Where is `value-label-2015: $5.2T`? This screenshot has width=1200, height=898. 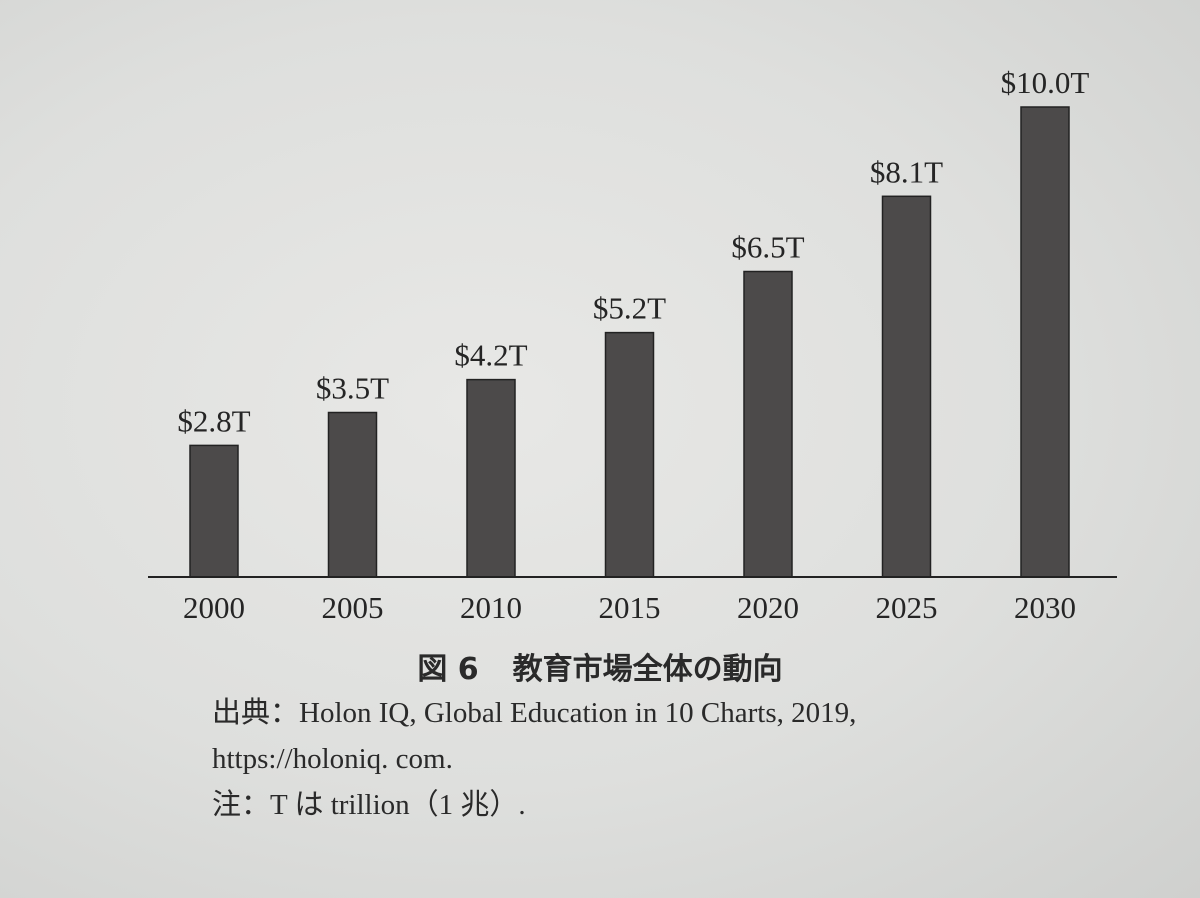
value-label-2015: $5.2T is located at coordinates (629, 308).